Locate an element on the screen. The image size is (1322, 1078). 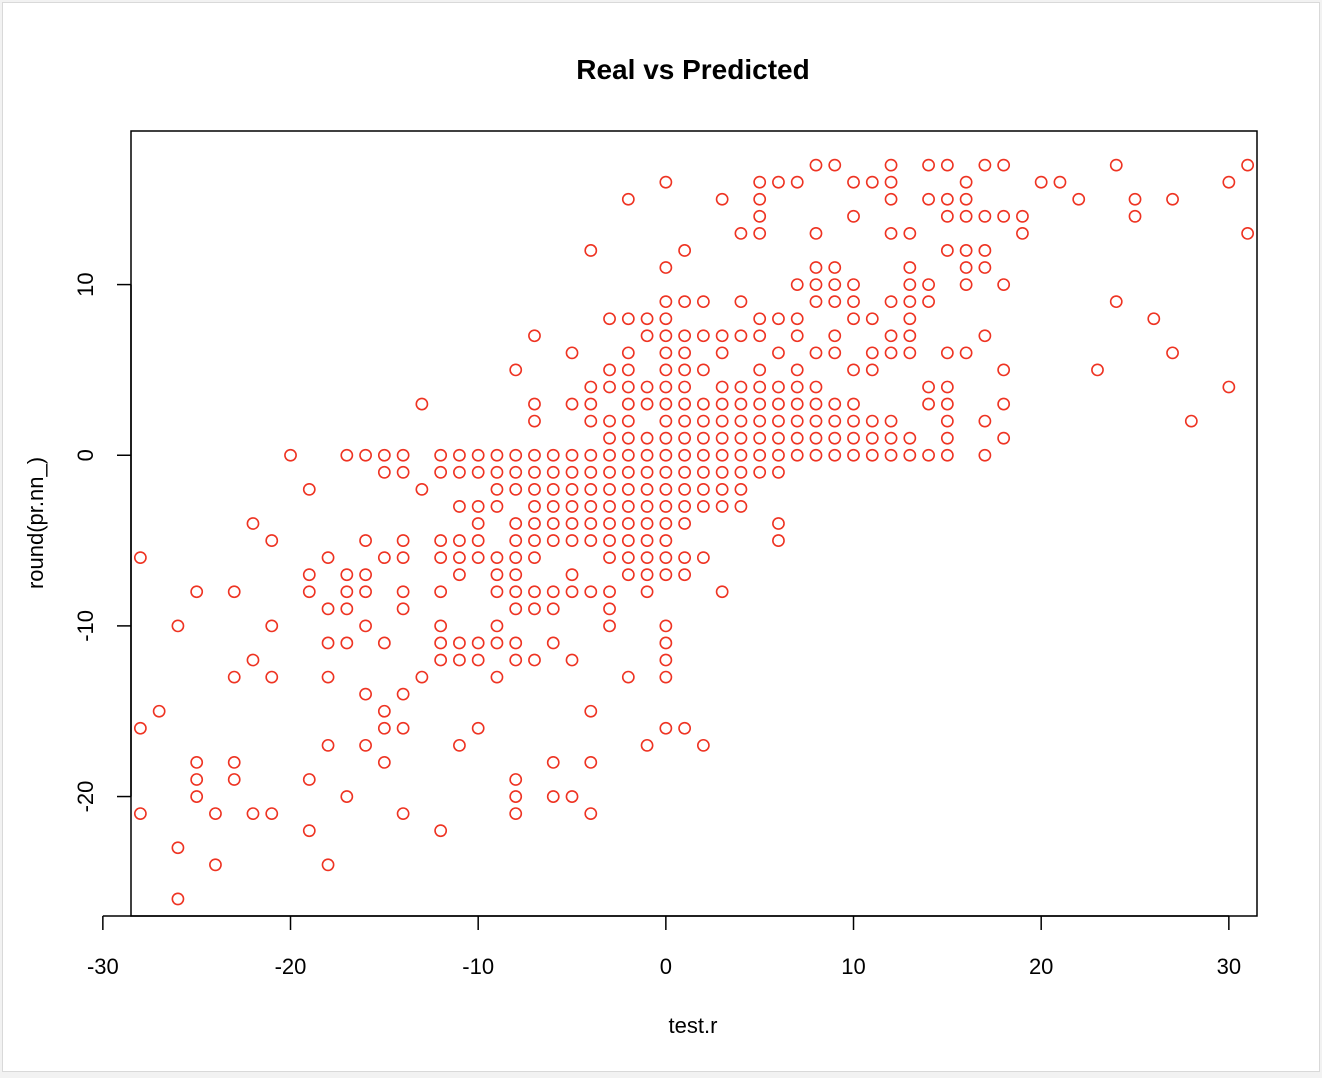
chart-title: Real vs Predicted is located at coordinates (692, 69).